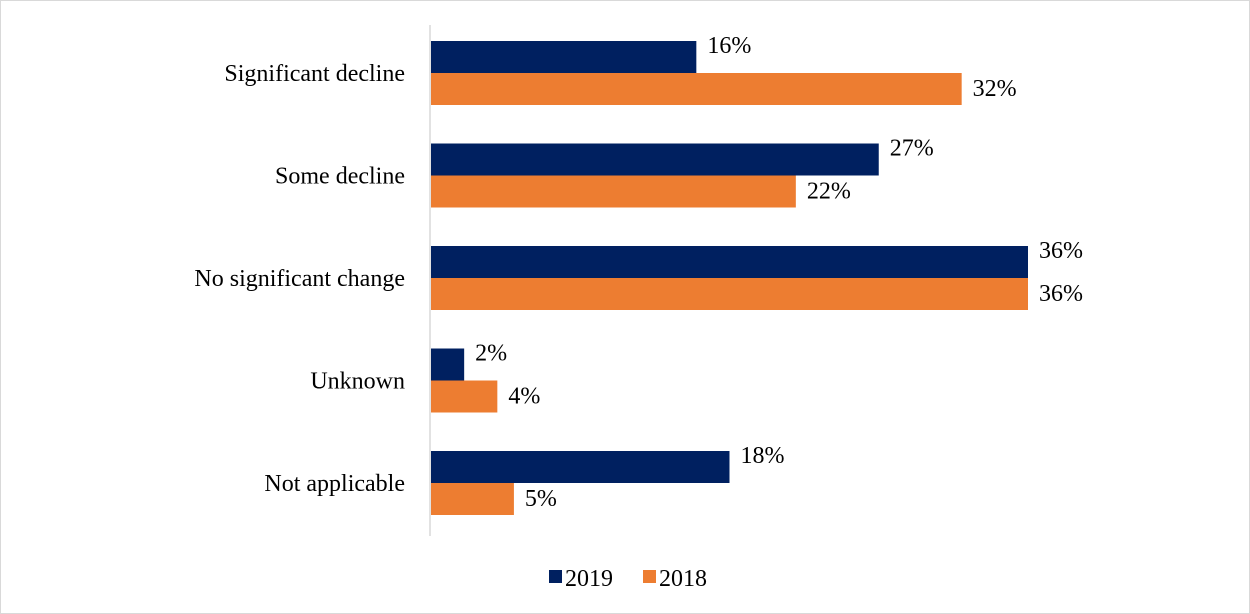 The width and height of the screenshot is (1250, 614). Describe the element at coordinates (580, 467) in the screenshot. I see `bar-2019-not-applicable` at that location.